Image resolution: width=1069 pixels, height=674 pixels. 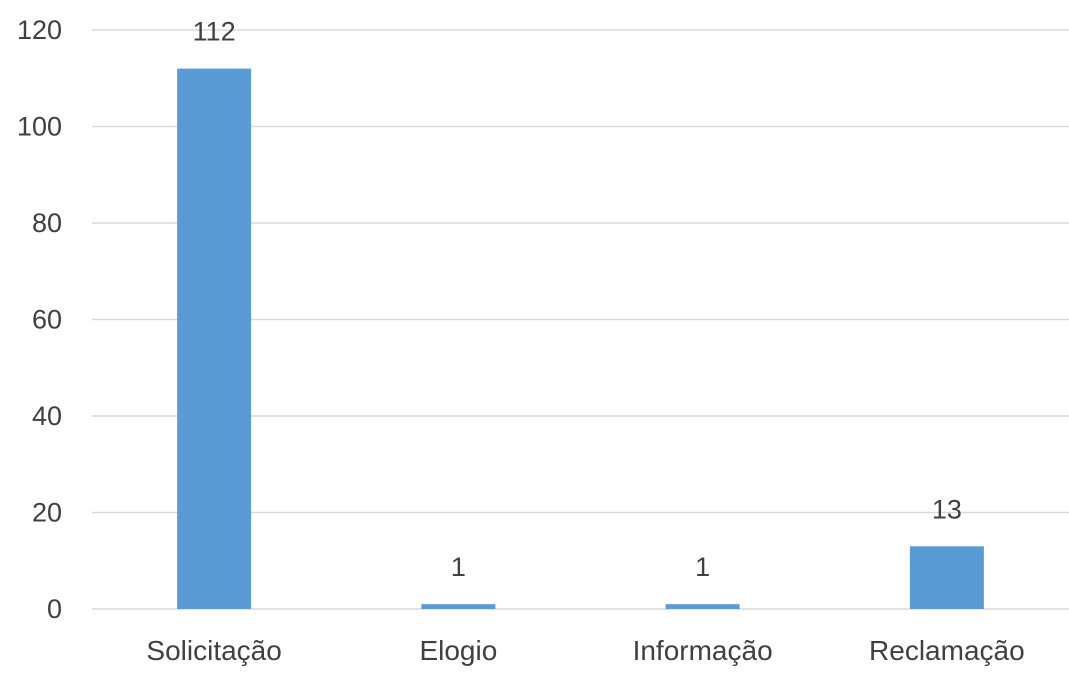 I want to click on data-label-2: 1, so click(x=458, y=567).